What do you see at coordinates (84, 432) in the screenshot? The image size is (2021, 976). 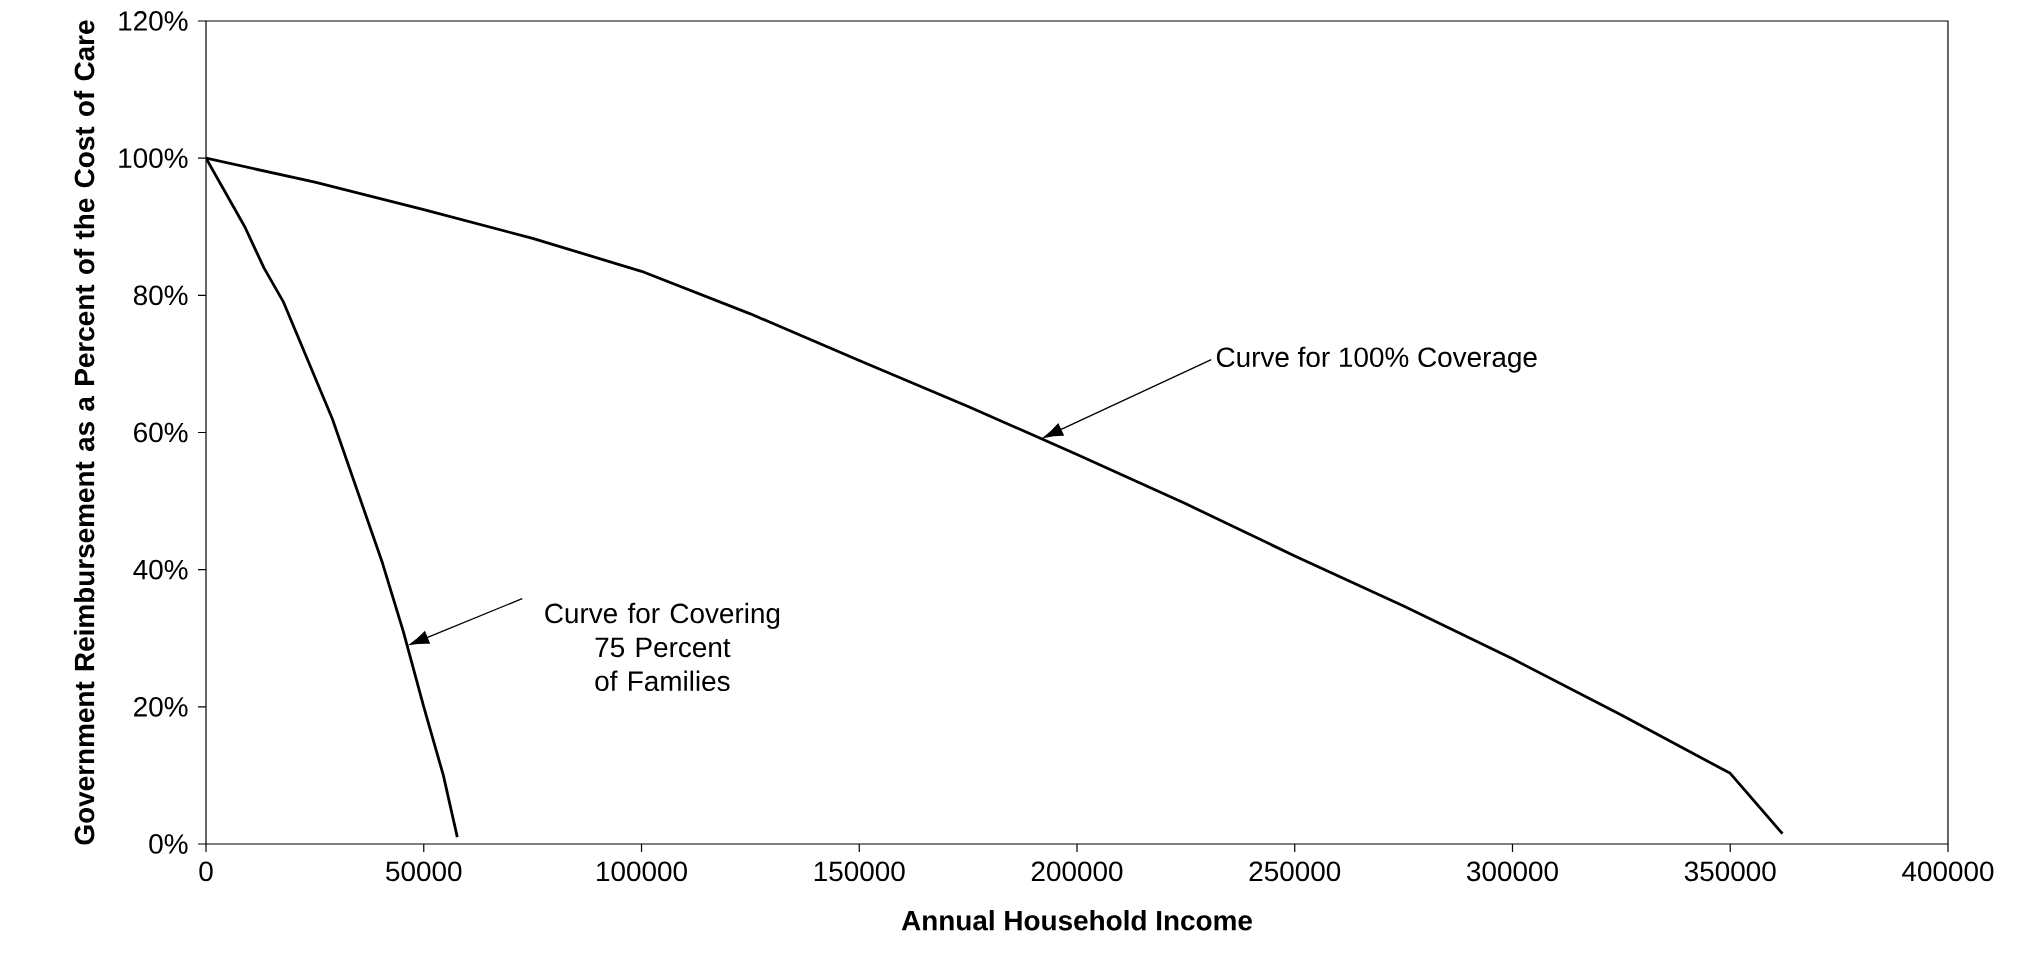 I see `y-axis-title: Government Reimbursement as a Percent of the Cost of Care` at bounding box center [84, 432].